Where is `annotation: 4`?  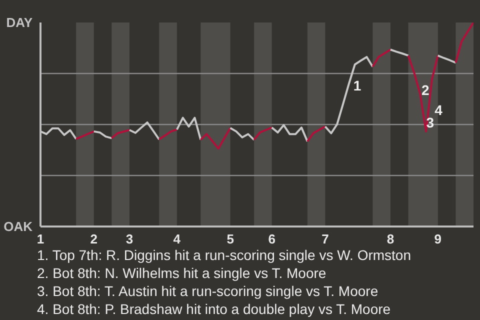
annotation: 4 is located at coordinates (438, 110).